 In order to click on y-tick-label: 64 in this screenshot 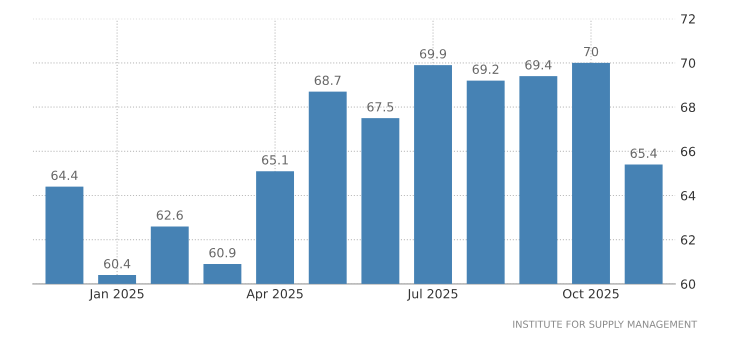, I will do `click(688, 195)`.